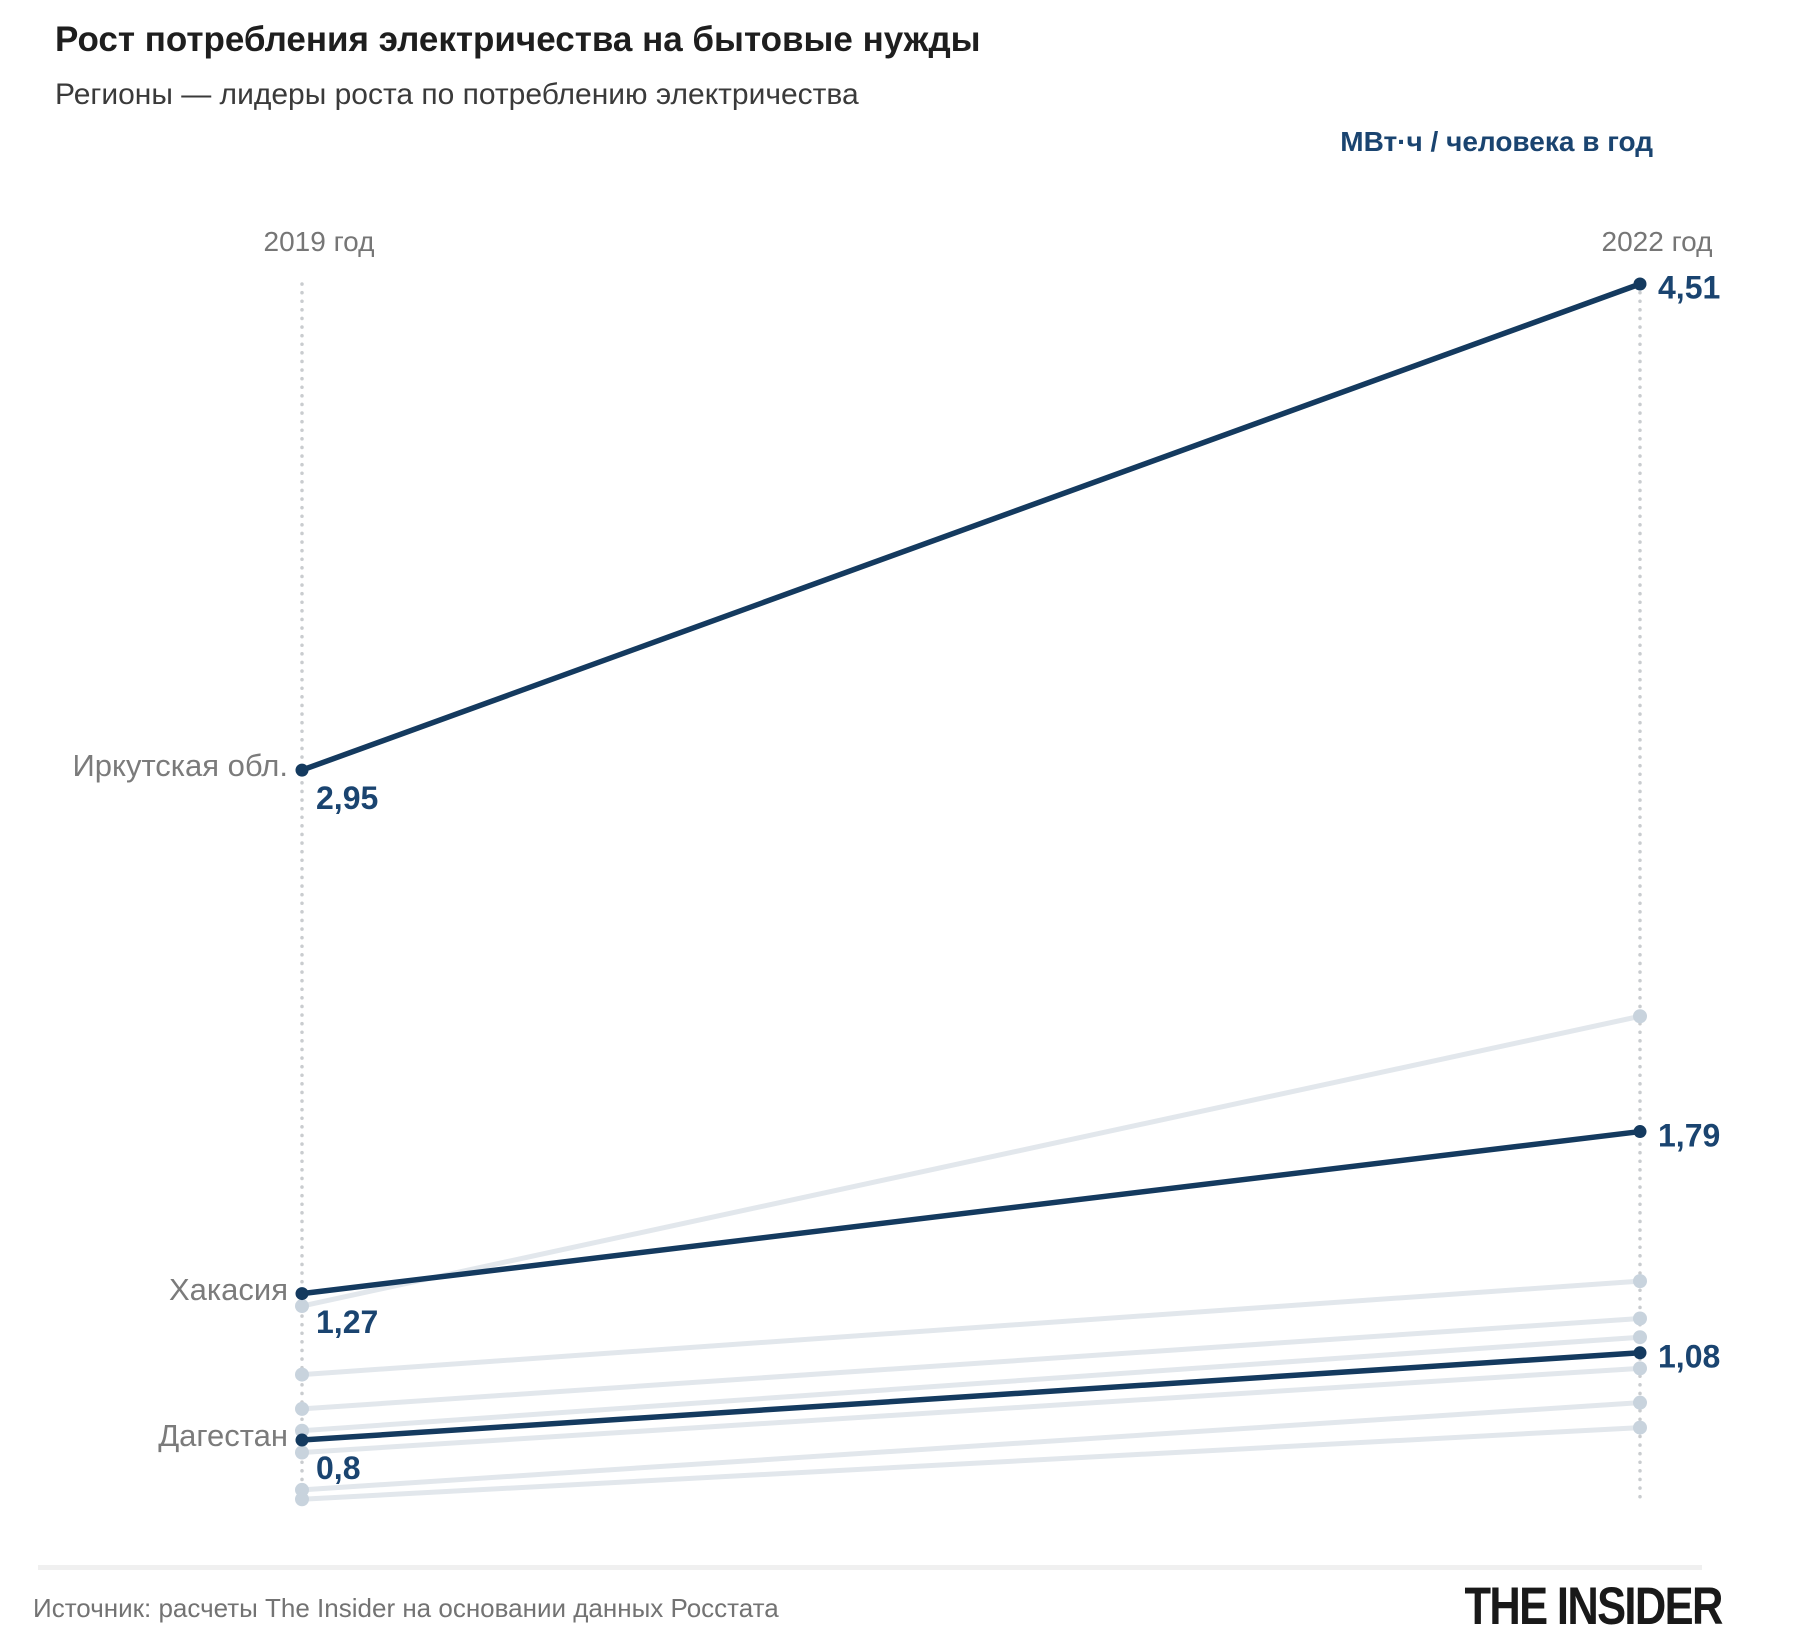 The height and width of the screenshot is (1644, 1800). What do you see at coordinates (1689, 1356) in the screenshot?
I see `value-label-2022: 1,08` at bounding box center [1689, 1356].